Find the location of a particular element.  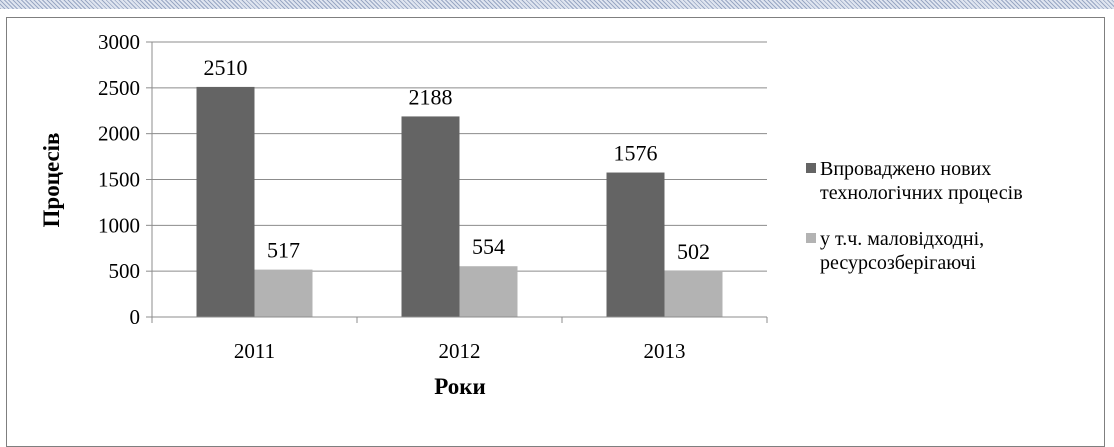

y-axis-title: Процесів is located at coordinates (51, 180).